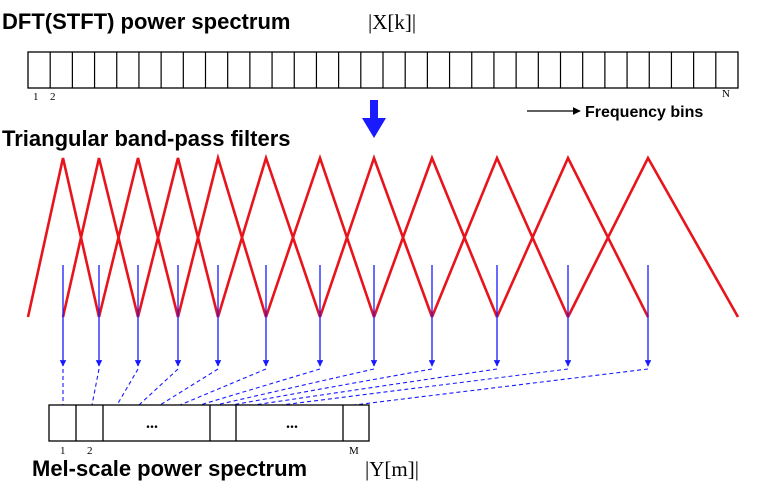 This screenshot has height=483, width=777. I want to click on mel-title: Mel-scale power spectrum, so click(169, 468).